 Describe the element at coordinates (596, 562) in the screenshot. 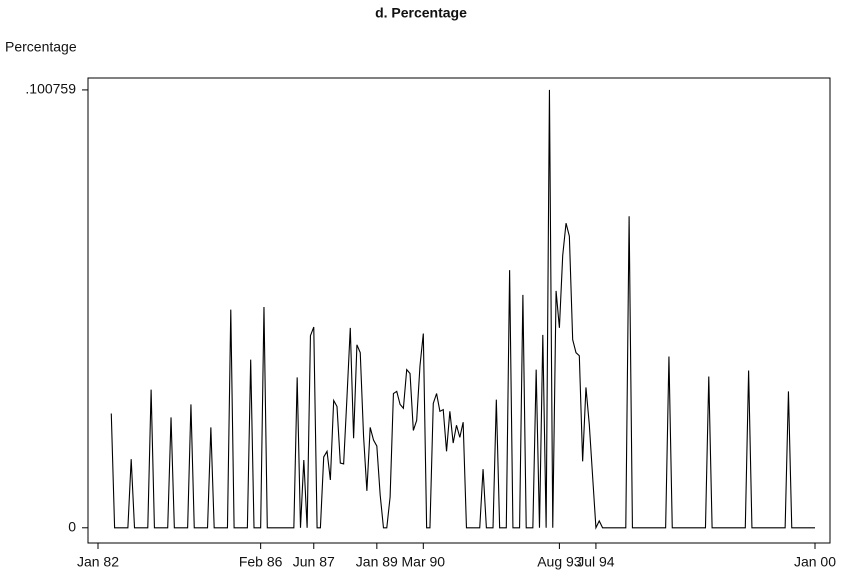

I see `x-tick-label: Jul 94` at that location.